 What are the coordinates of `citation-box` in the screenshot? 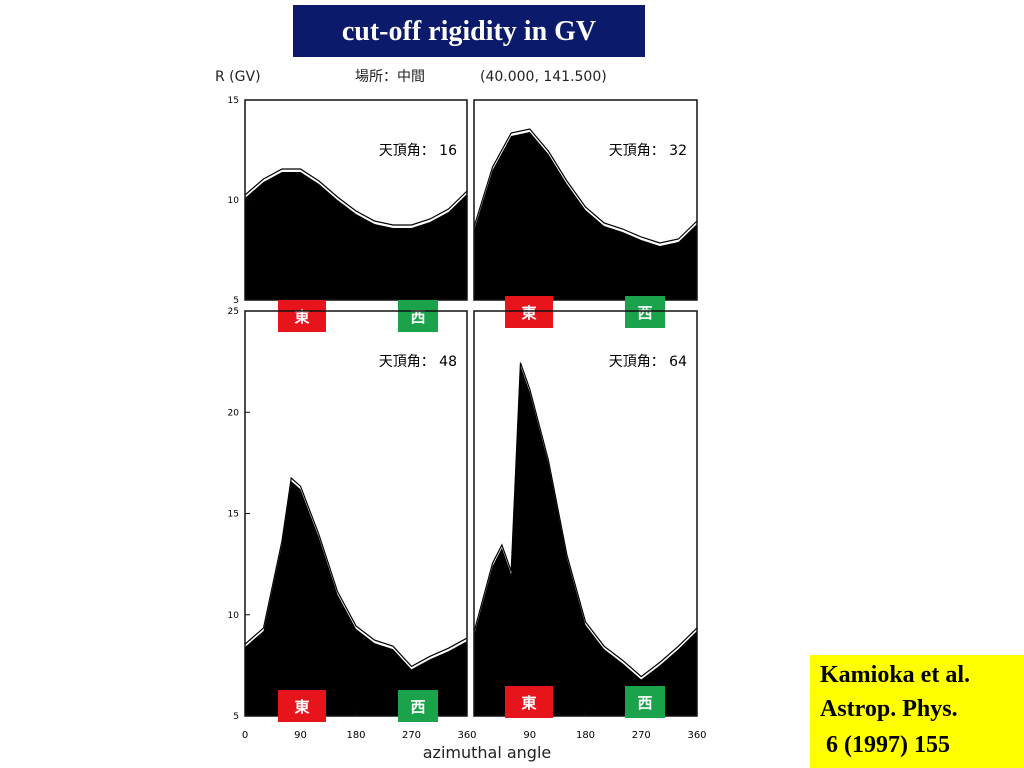 It's located at (917, 711).